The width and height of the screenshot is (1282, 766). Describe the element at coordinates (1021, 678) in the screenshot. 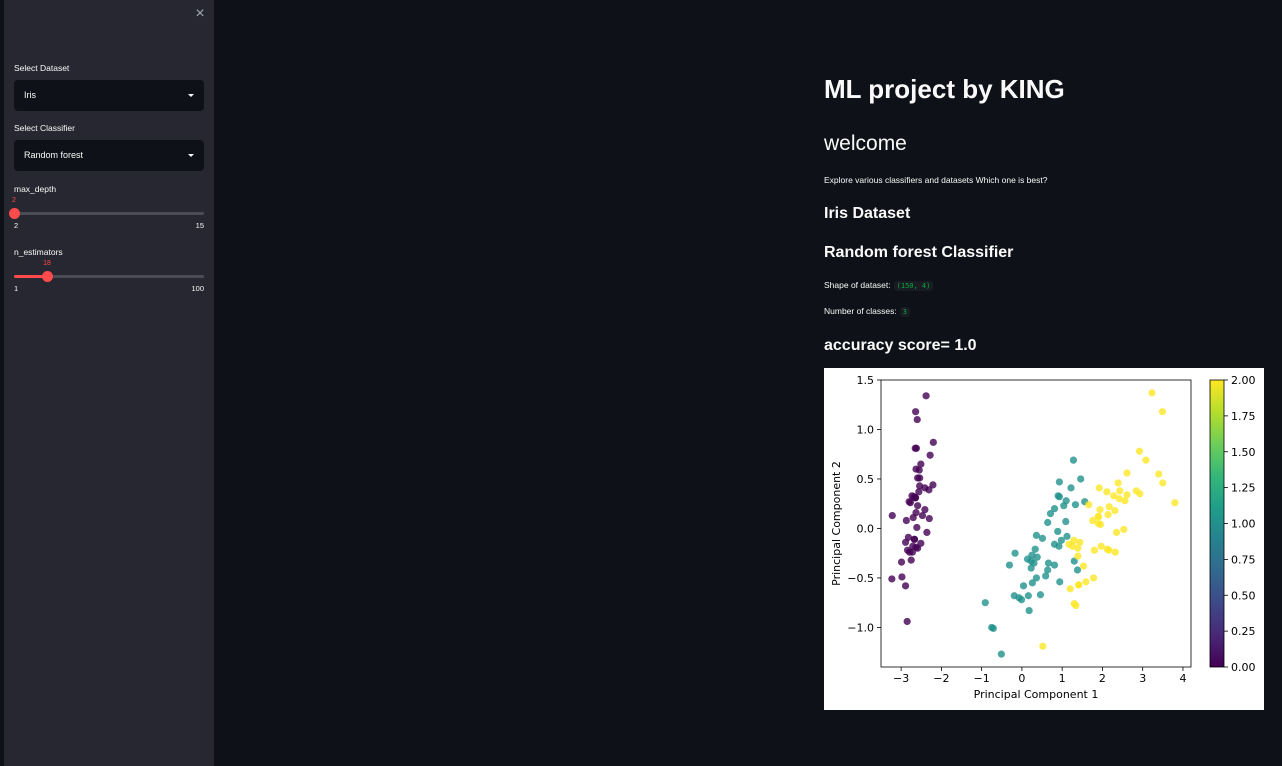

I see `x-tick-label: 0` at that location.